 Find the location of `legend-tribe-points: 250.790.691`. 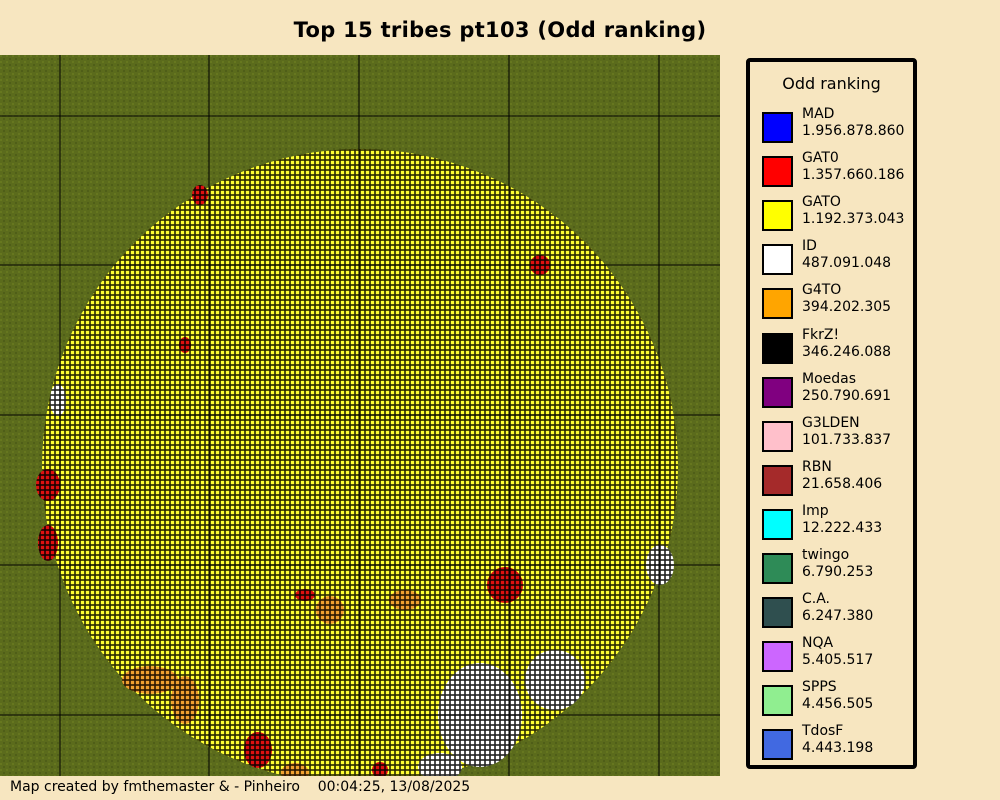

legend-tribe-points: 250.790.691 is located at coordinates (847, 395).